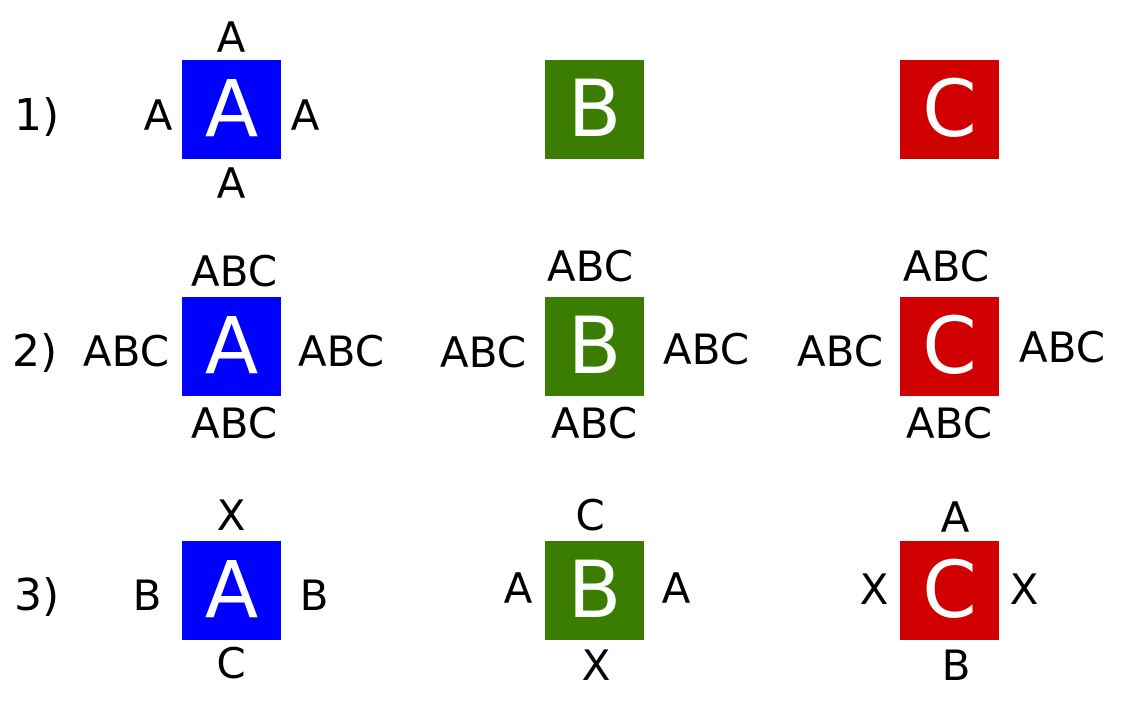 The height and width of the screenshot is (711, 1147). What do you see at coordinates (37, 115) in the screenshot?
I see `row-label-1: 1)` at bounding box center [37, 115].